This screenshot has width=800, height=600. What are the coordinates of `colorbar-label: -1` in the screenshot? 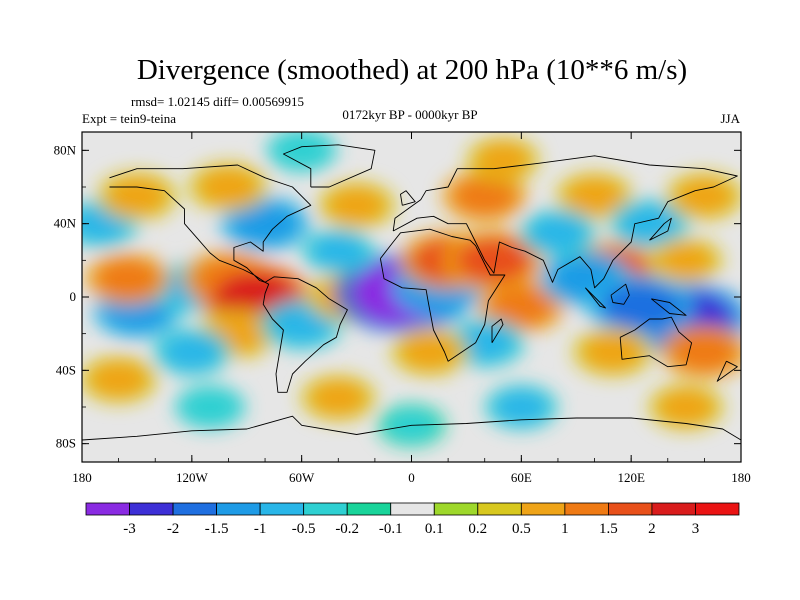 It's located at (260, 529).